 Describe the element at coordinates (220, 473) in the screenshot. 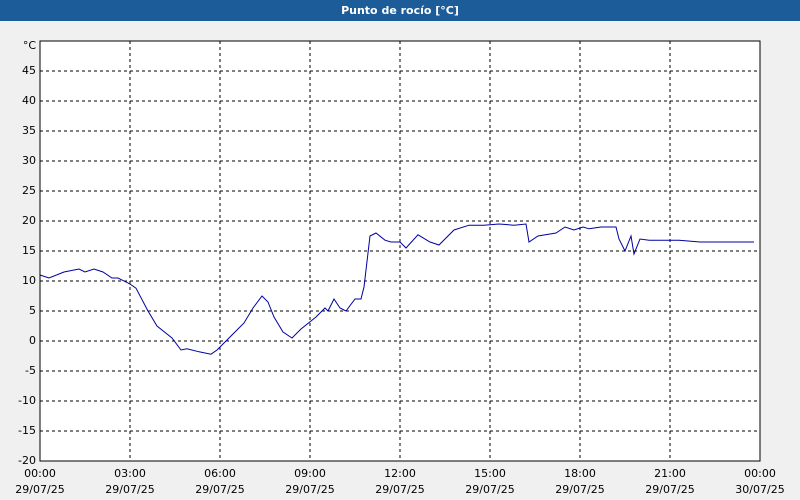

I see `x-tick-label: 06:00` at that location.